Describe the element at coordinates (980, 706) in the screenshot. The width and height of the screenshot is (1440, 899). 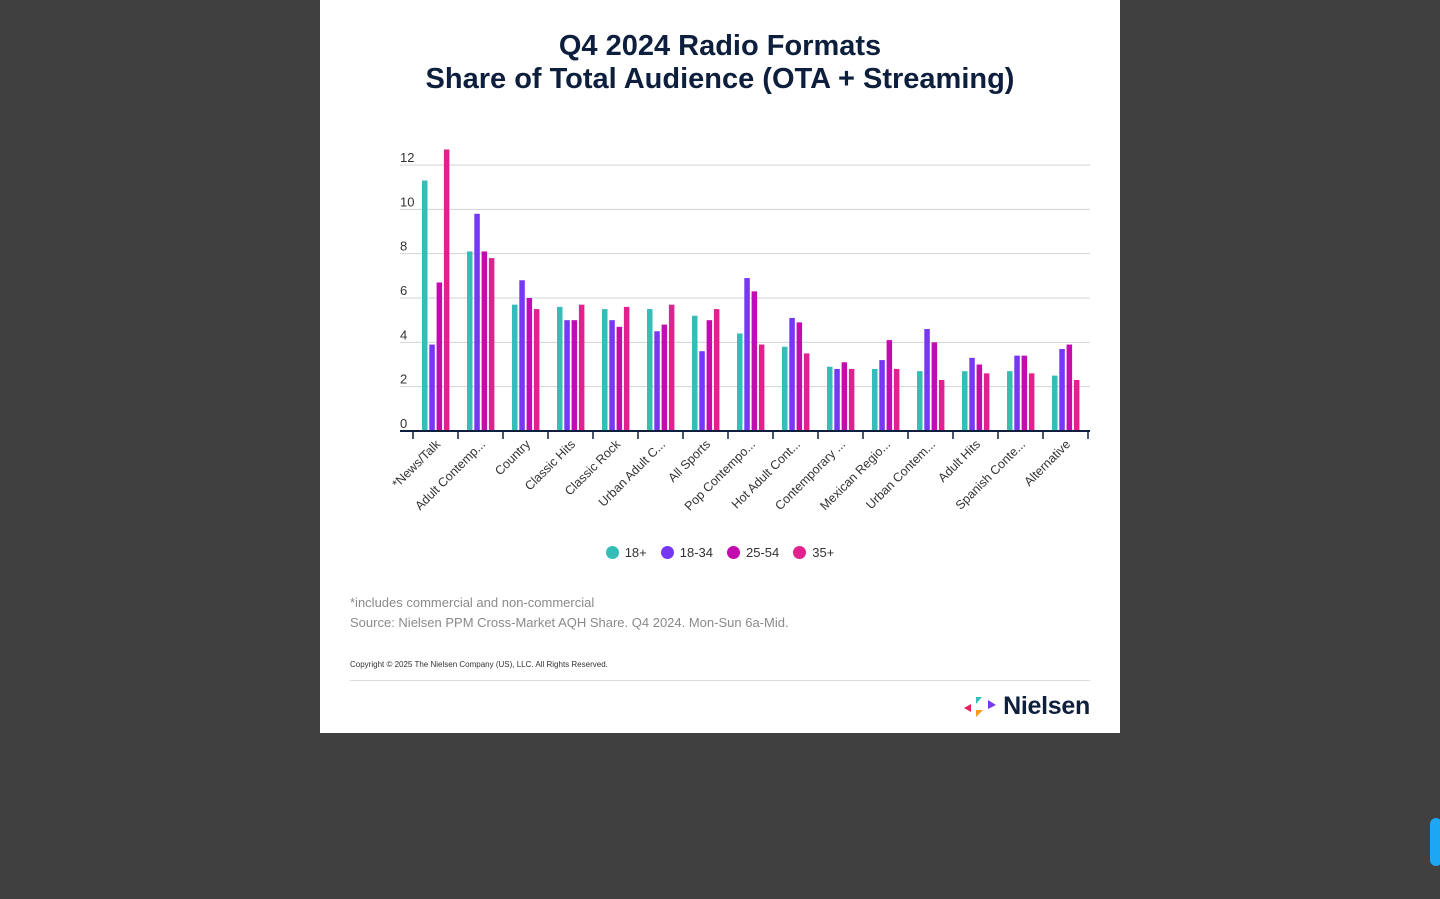
I see `nielsen-logo-icon` at that location.